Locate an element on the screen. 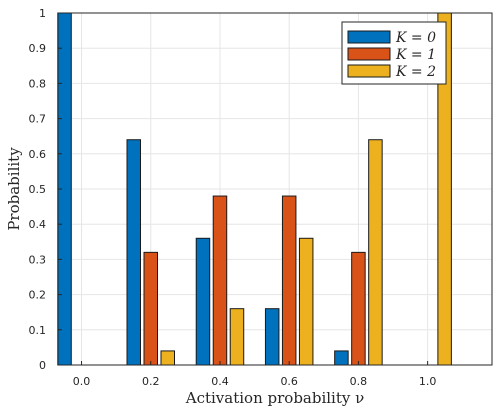 The width and height of the screenshot is (501, 411). y-tick-label: 0.8 is located at coordinates (38, 83).